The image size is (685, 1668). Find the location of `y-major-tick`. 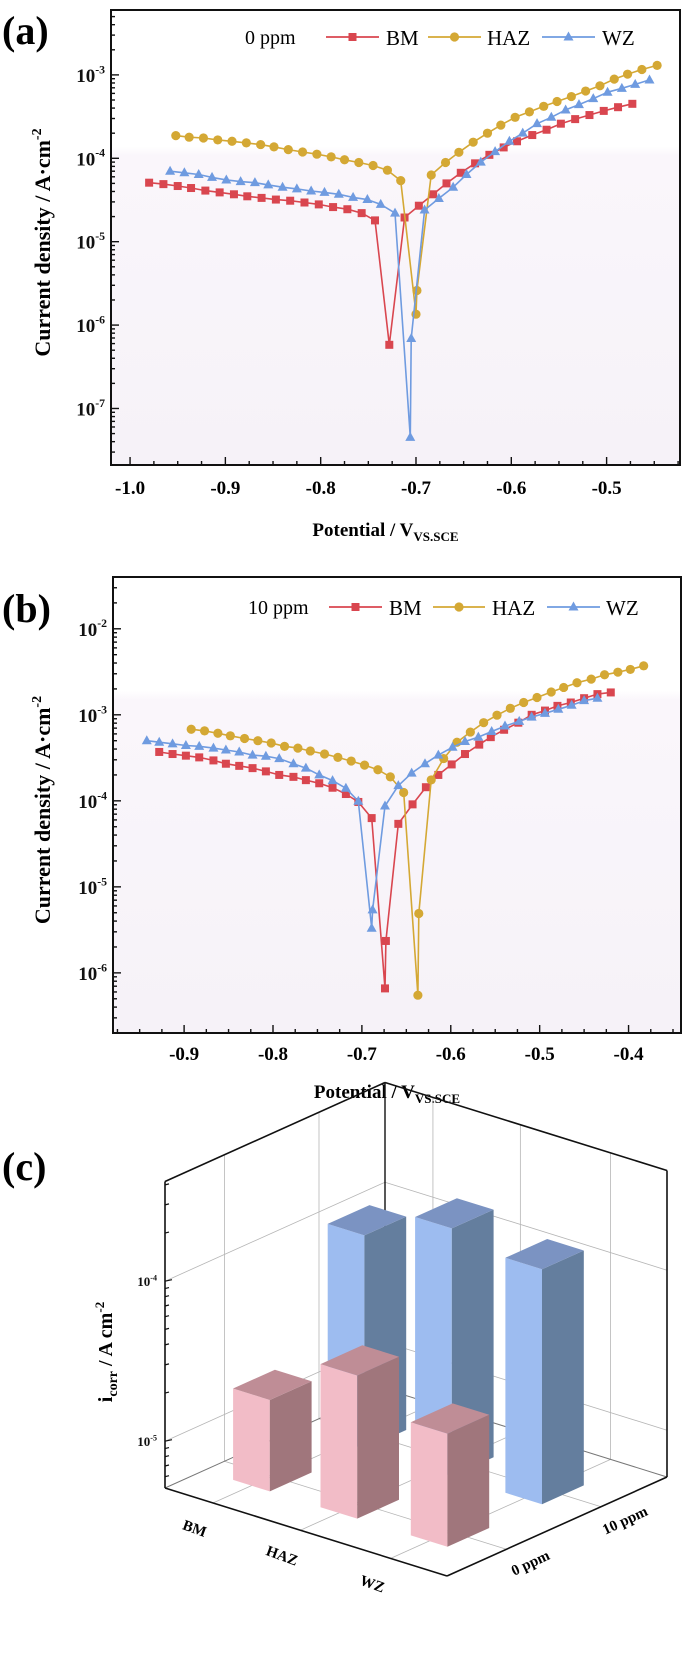

y-major-tick is located at coordinates (168, 1280).